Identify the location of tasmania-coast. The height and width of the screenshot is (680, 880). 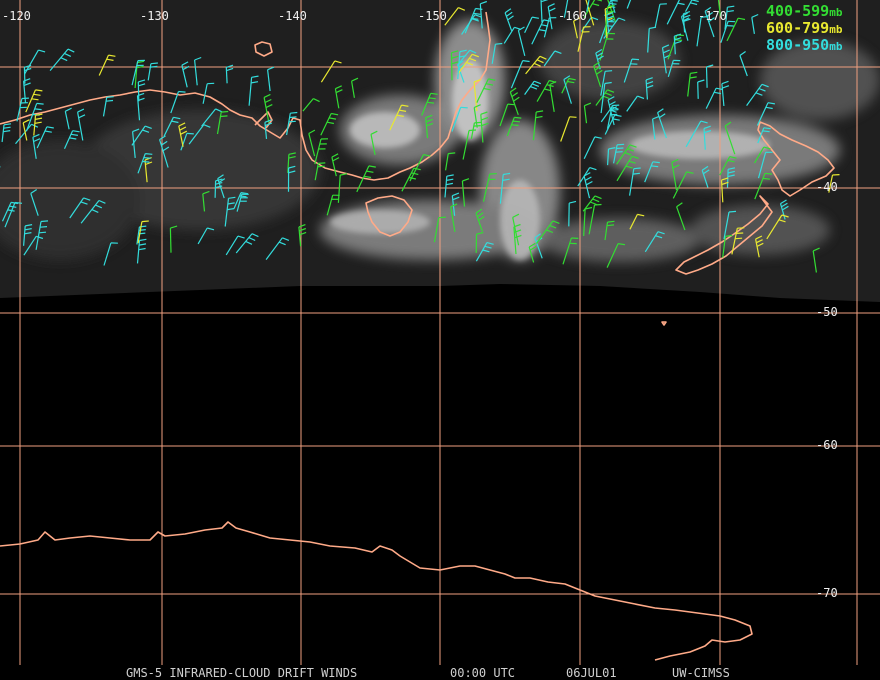
(389, 216).